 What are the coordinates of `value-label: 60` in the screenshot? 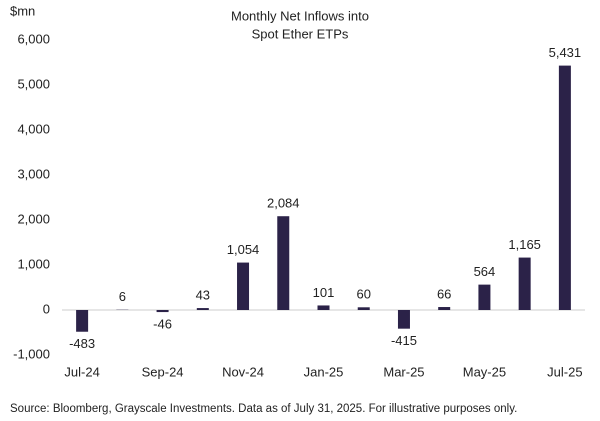 It's located at (363, 294).